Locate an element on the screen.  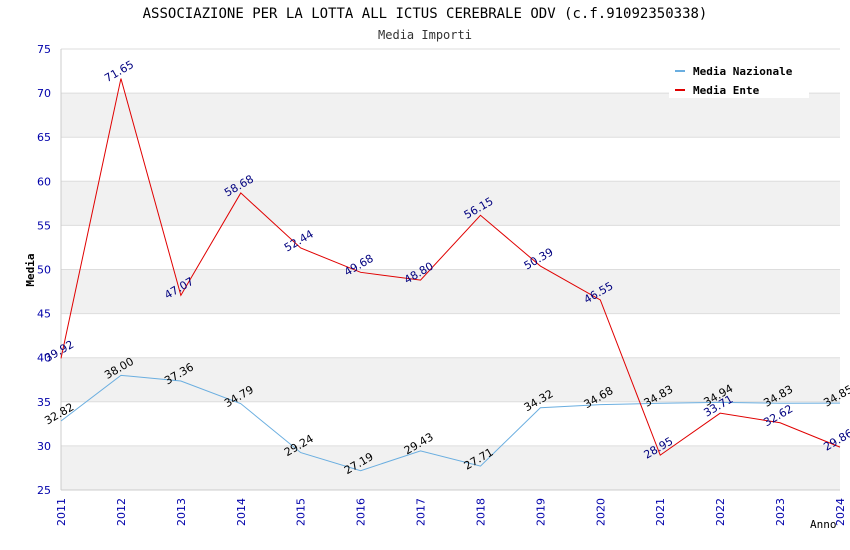
legend-label-nazionale: Media Nazionale is located at coordinates (743, 71).